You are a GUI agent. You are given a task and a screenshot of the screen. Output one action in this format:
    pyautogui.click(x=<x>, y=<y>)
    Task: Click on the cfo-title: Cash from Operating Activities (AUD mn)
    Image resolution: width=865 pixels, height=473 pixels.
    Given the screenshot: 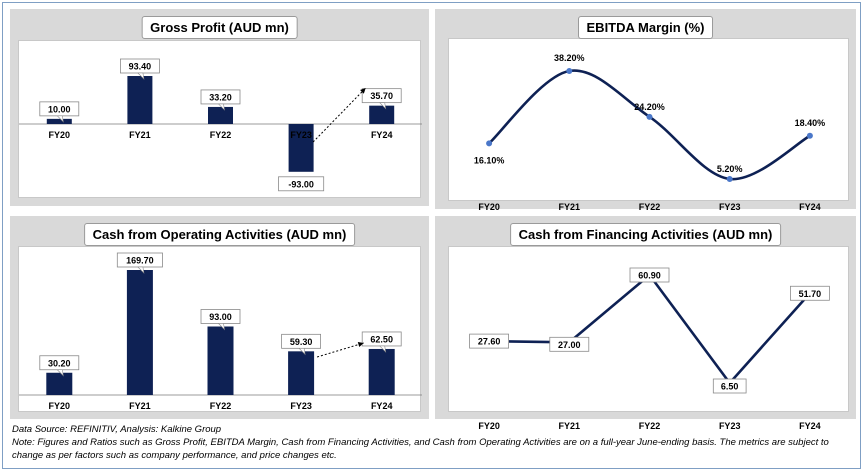 What is the action you would take?
    pyautogui.click(x=219, y=234)
    